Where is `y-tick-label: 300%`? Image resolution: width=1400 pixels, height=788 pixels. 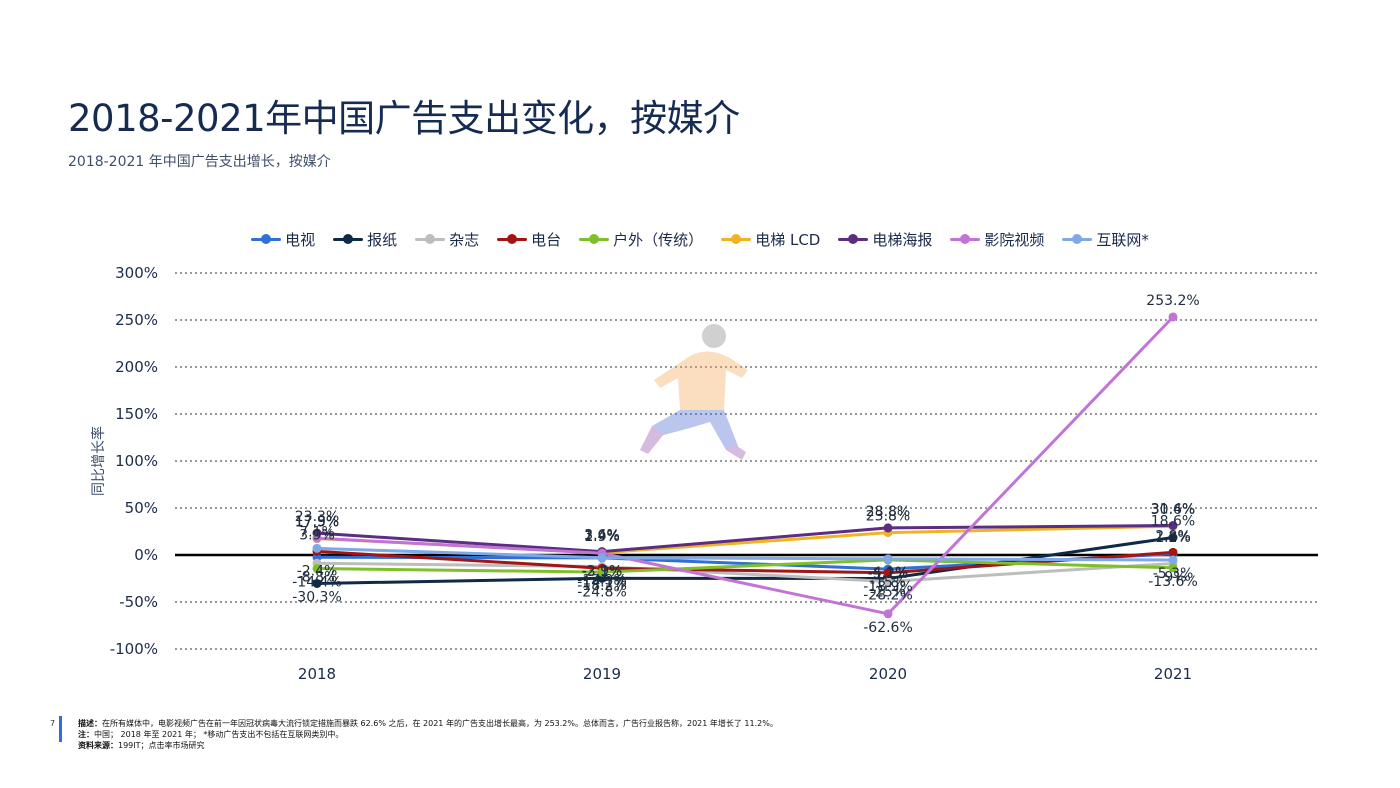 y-tick-label: 300% is located at coordinates (136, 273).